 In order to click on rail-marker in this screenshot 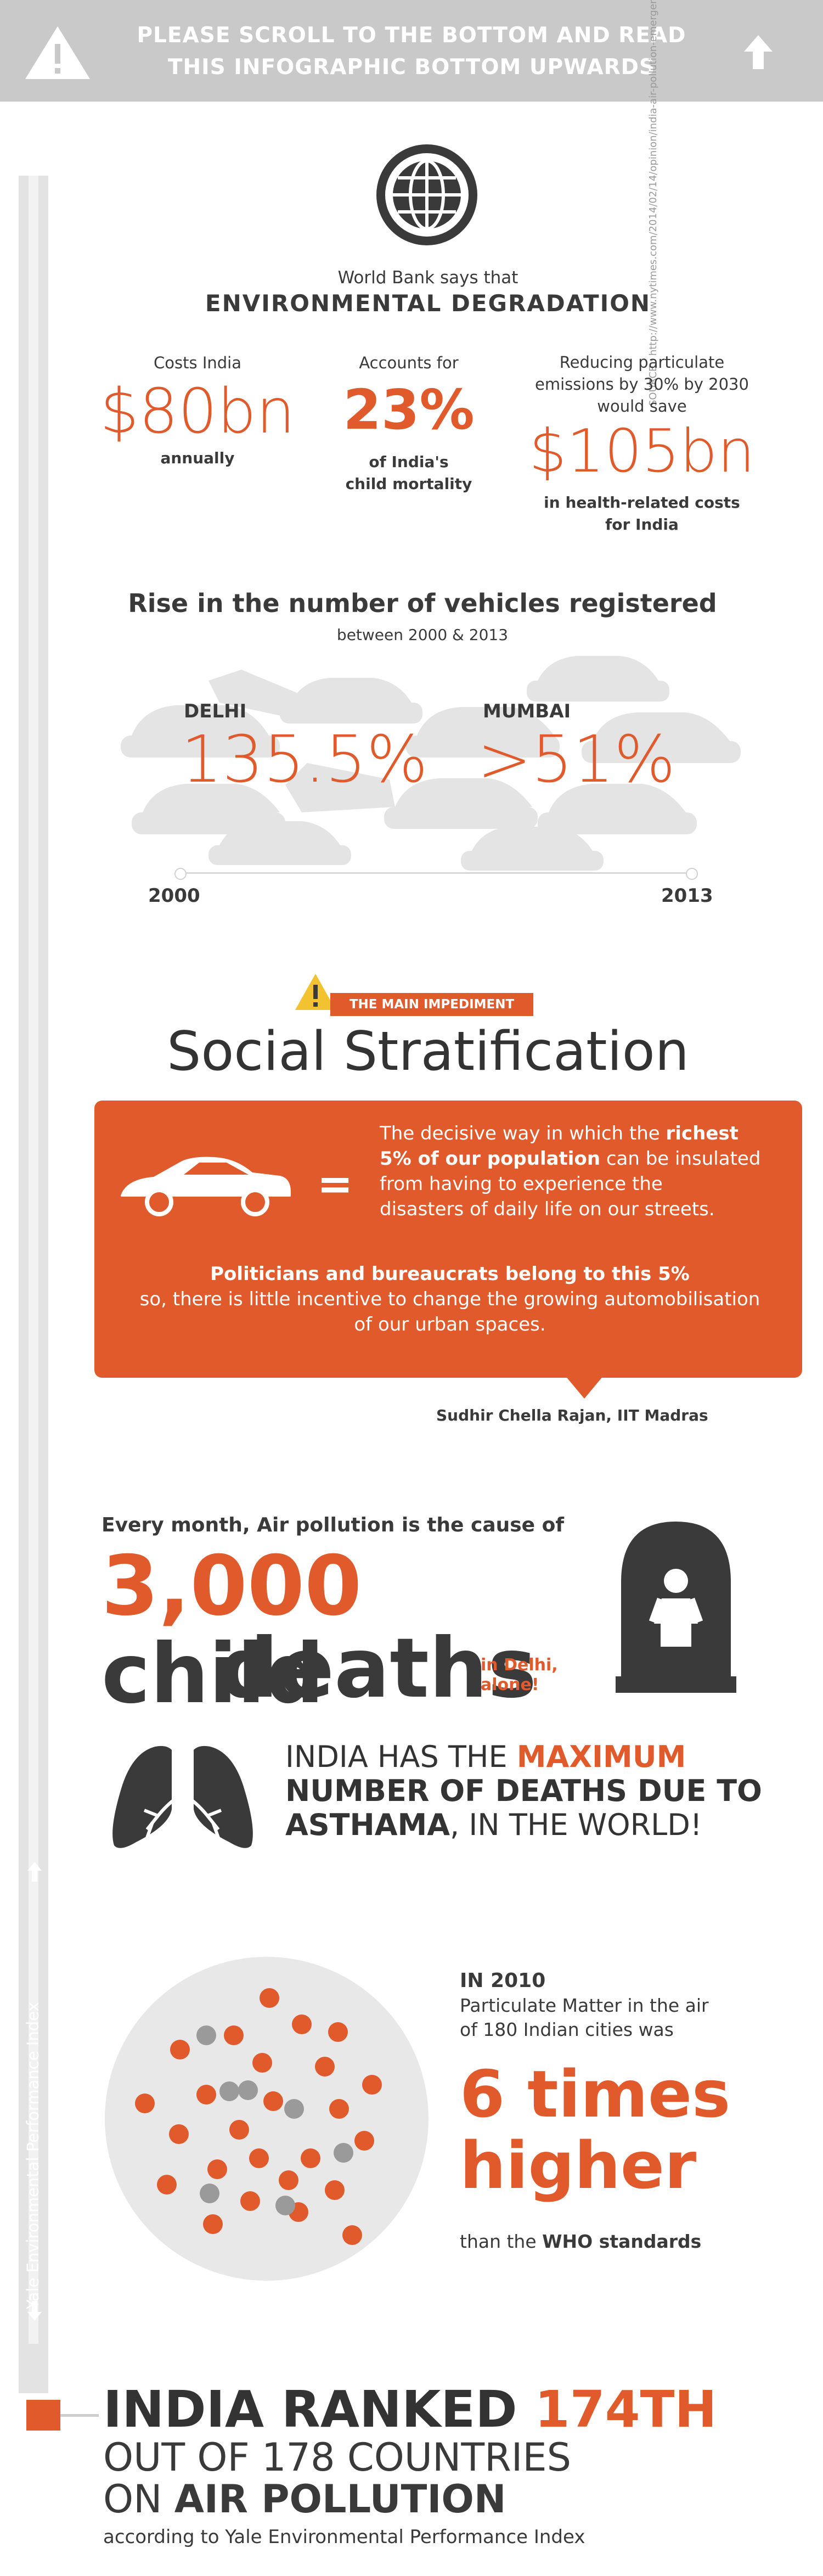, I will do `click(43, 2415)`.